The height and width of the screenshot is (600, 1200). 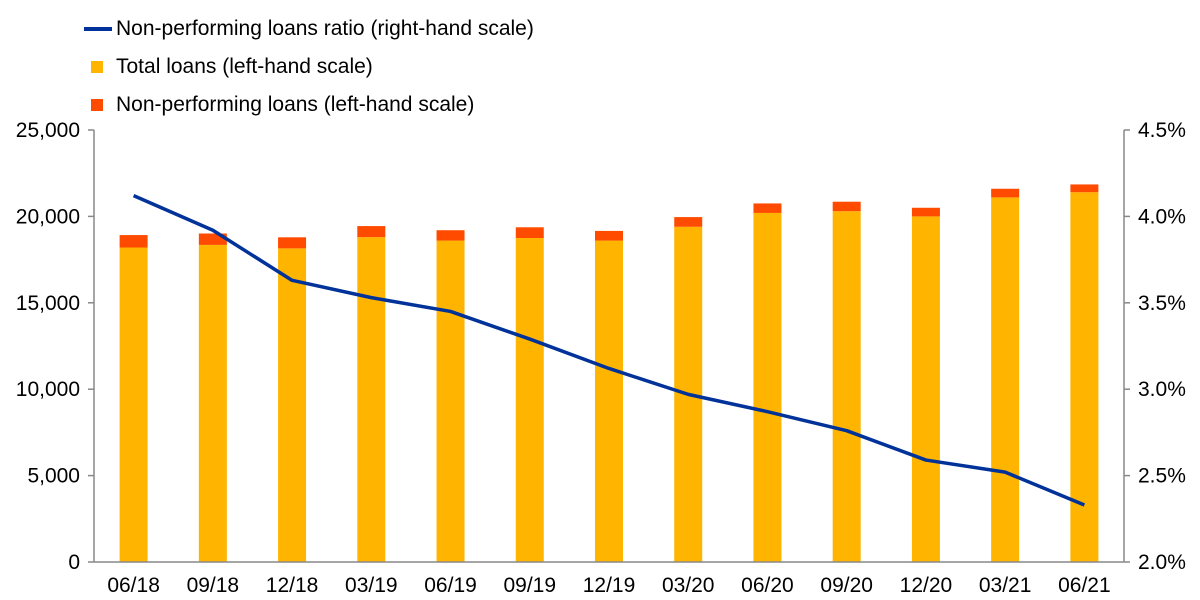 I want to click on x-tick-label: 03/19, so click(x=371, y=585).